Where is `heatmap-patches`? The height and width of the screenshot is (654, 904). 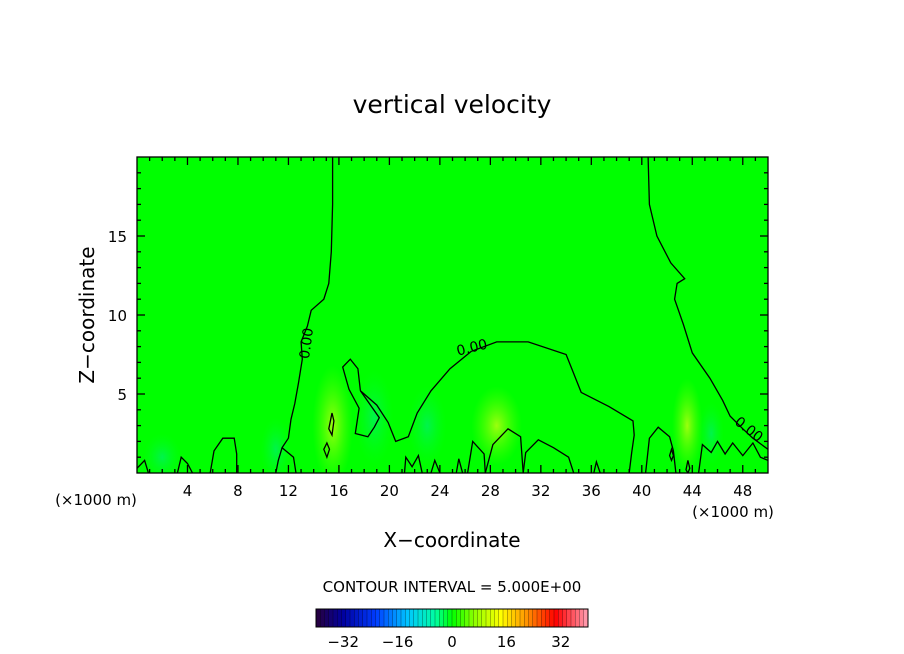 heatmap-patches is located at coordinates (433, 419).